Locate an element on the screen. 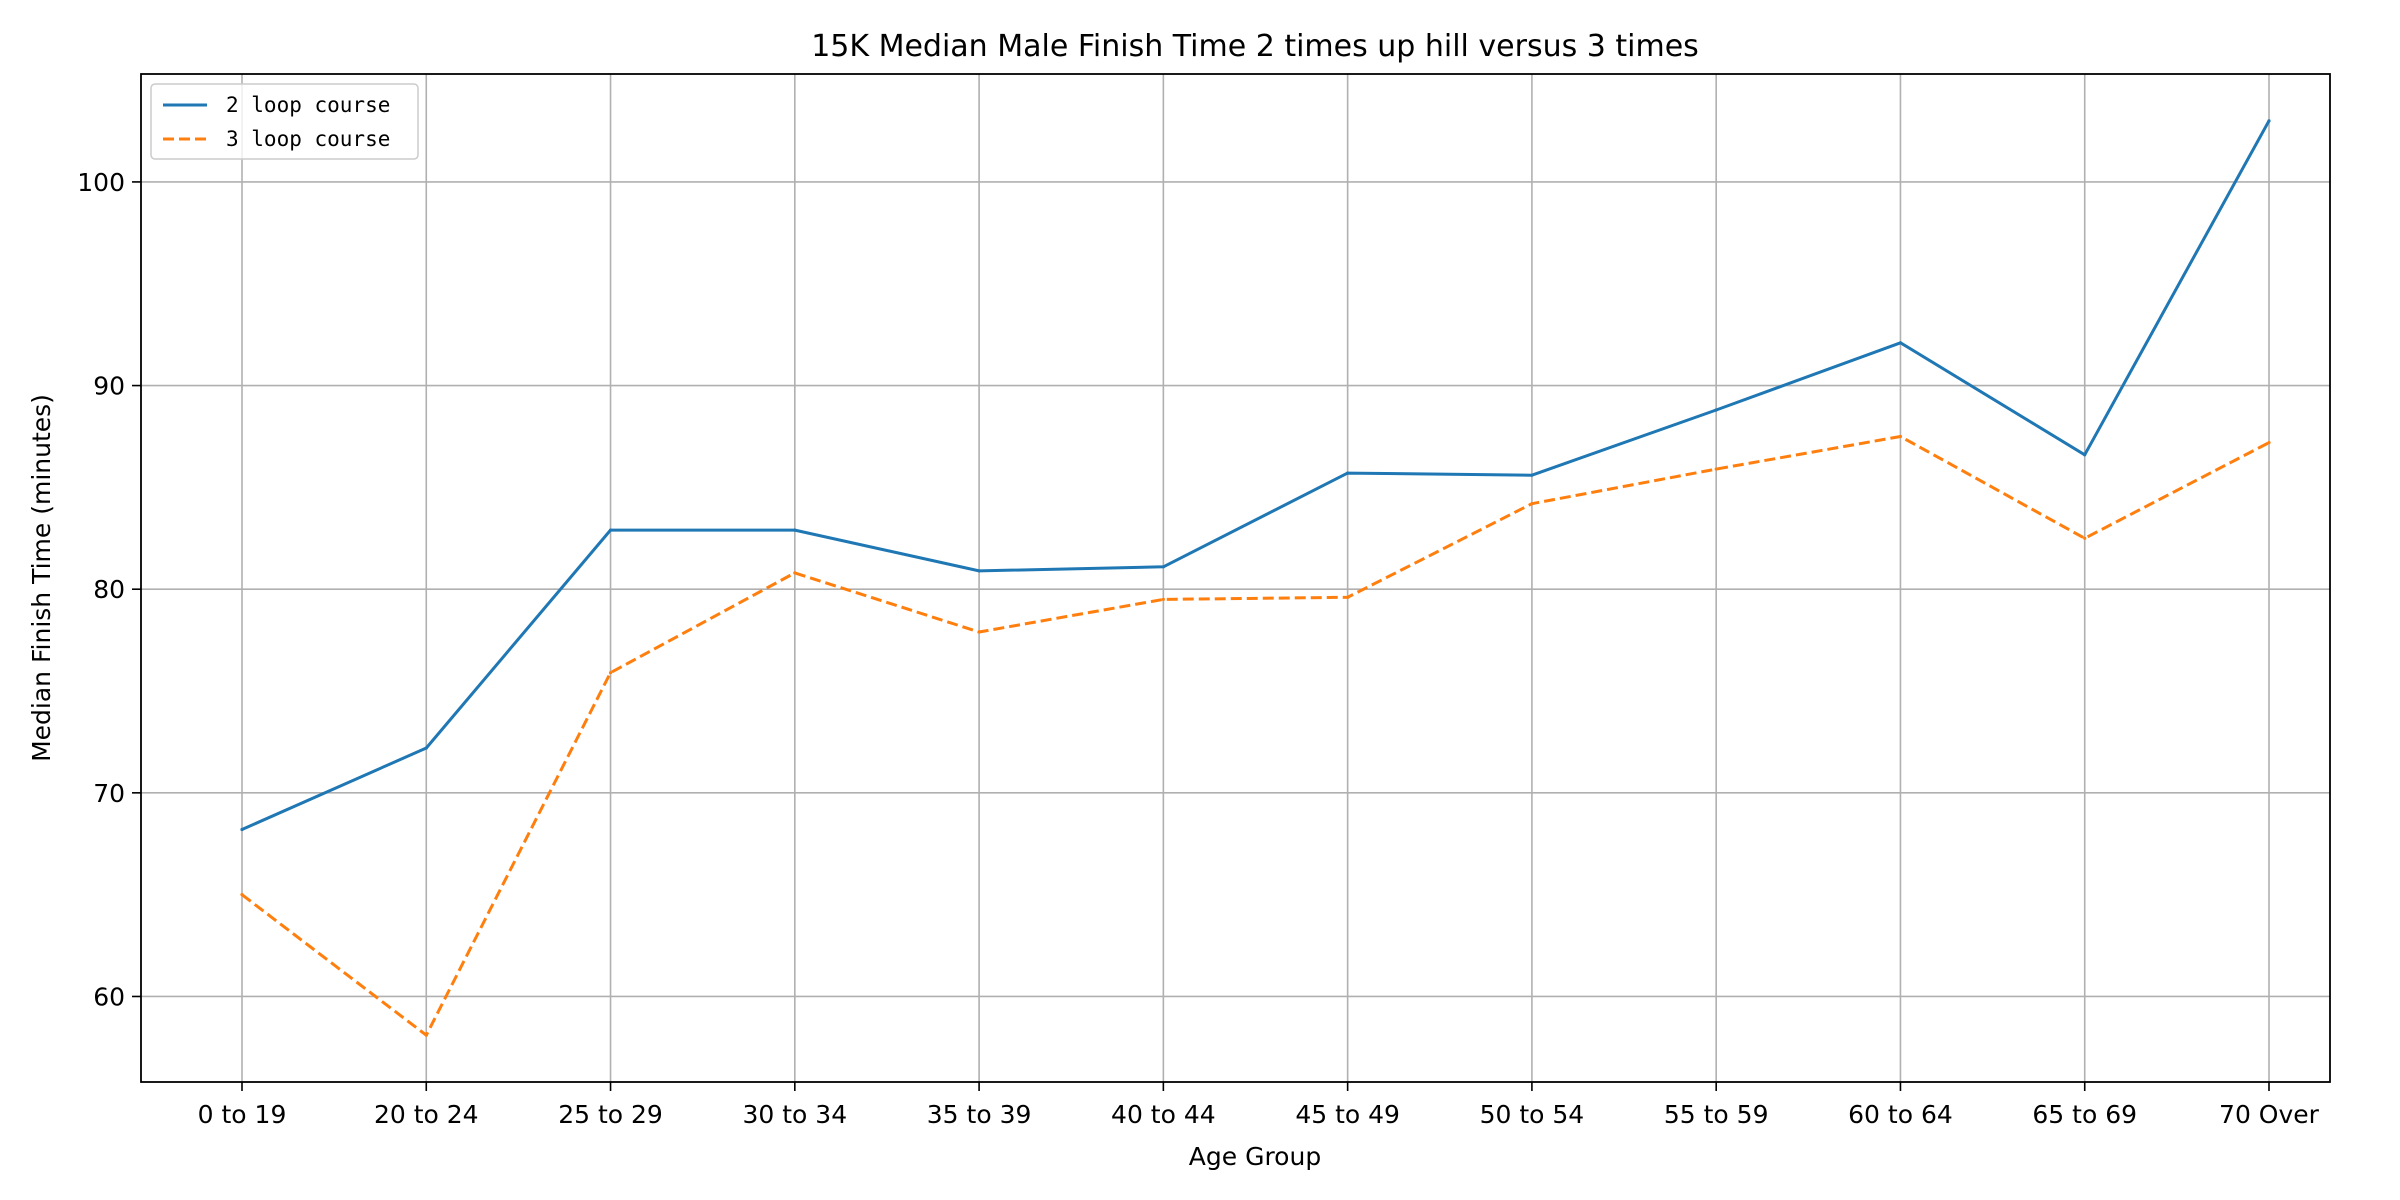 Image resolution: width=2400 pixels, height=1200 pixels. legend: 2 loop course 3 loop course is located at coordinates (284, 121).